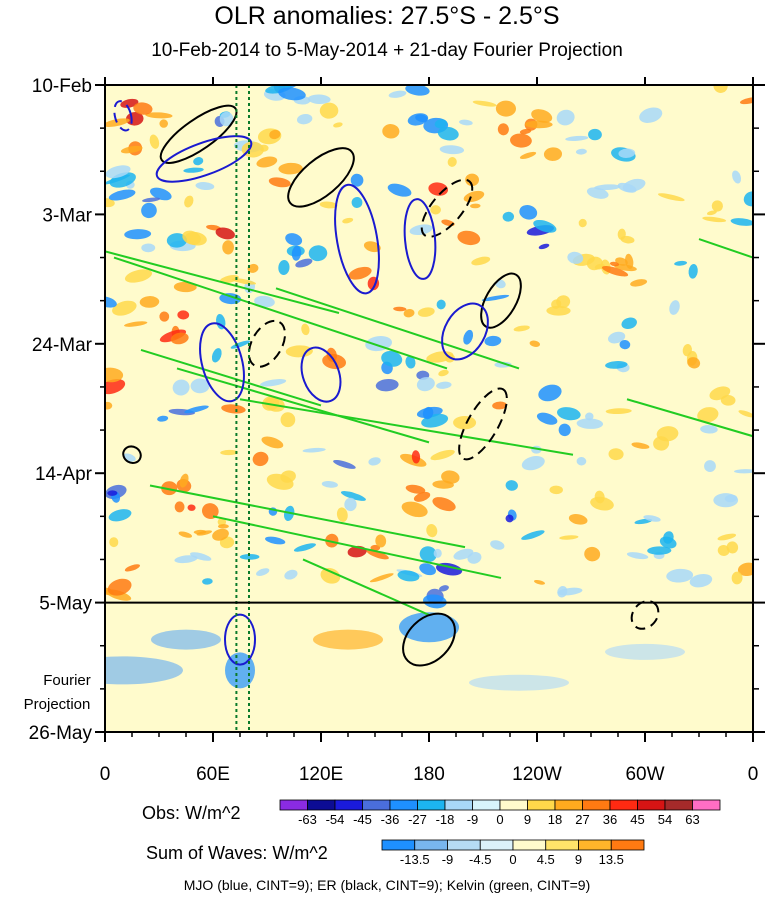 The image size is (774, 899). I want to click on obs-colorbar-tick-label: -54, so click(335, 819).